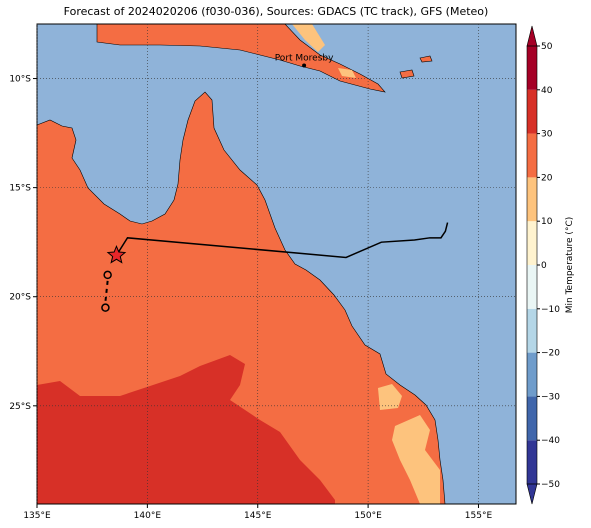 The height and width of the screenshot is (528, 591). I want to click on colorbar-tick-label: 50, so click(547, 47).